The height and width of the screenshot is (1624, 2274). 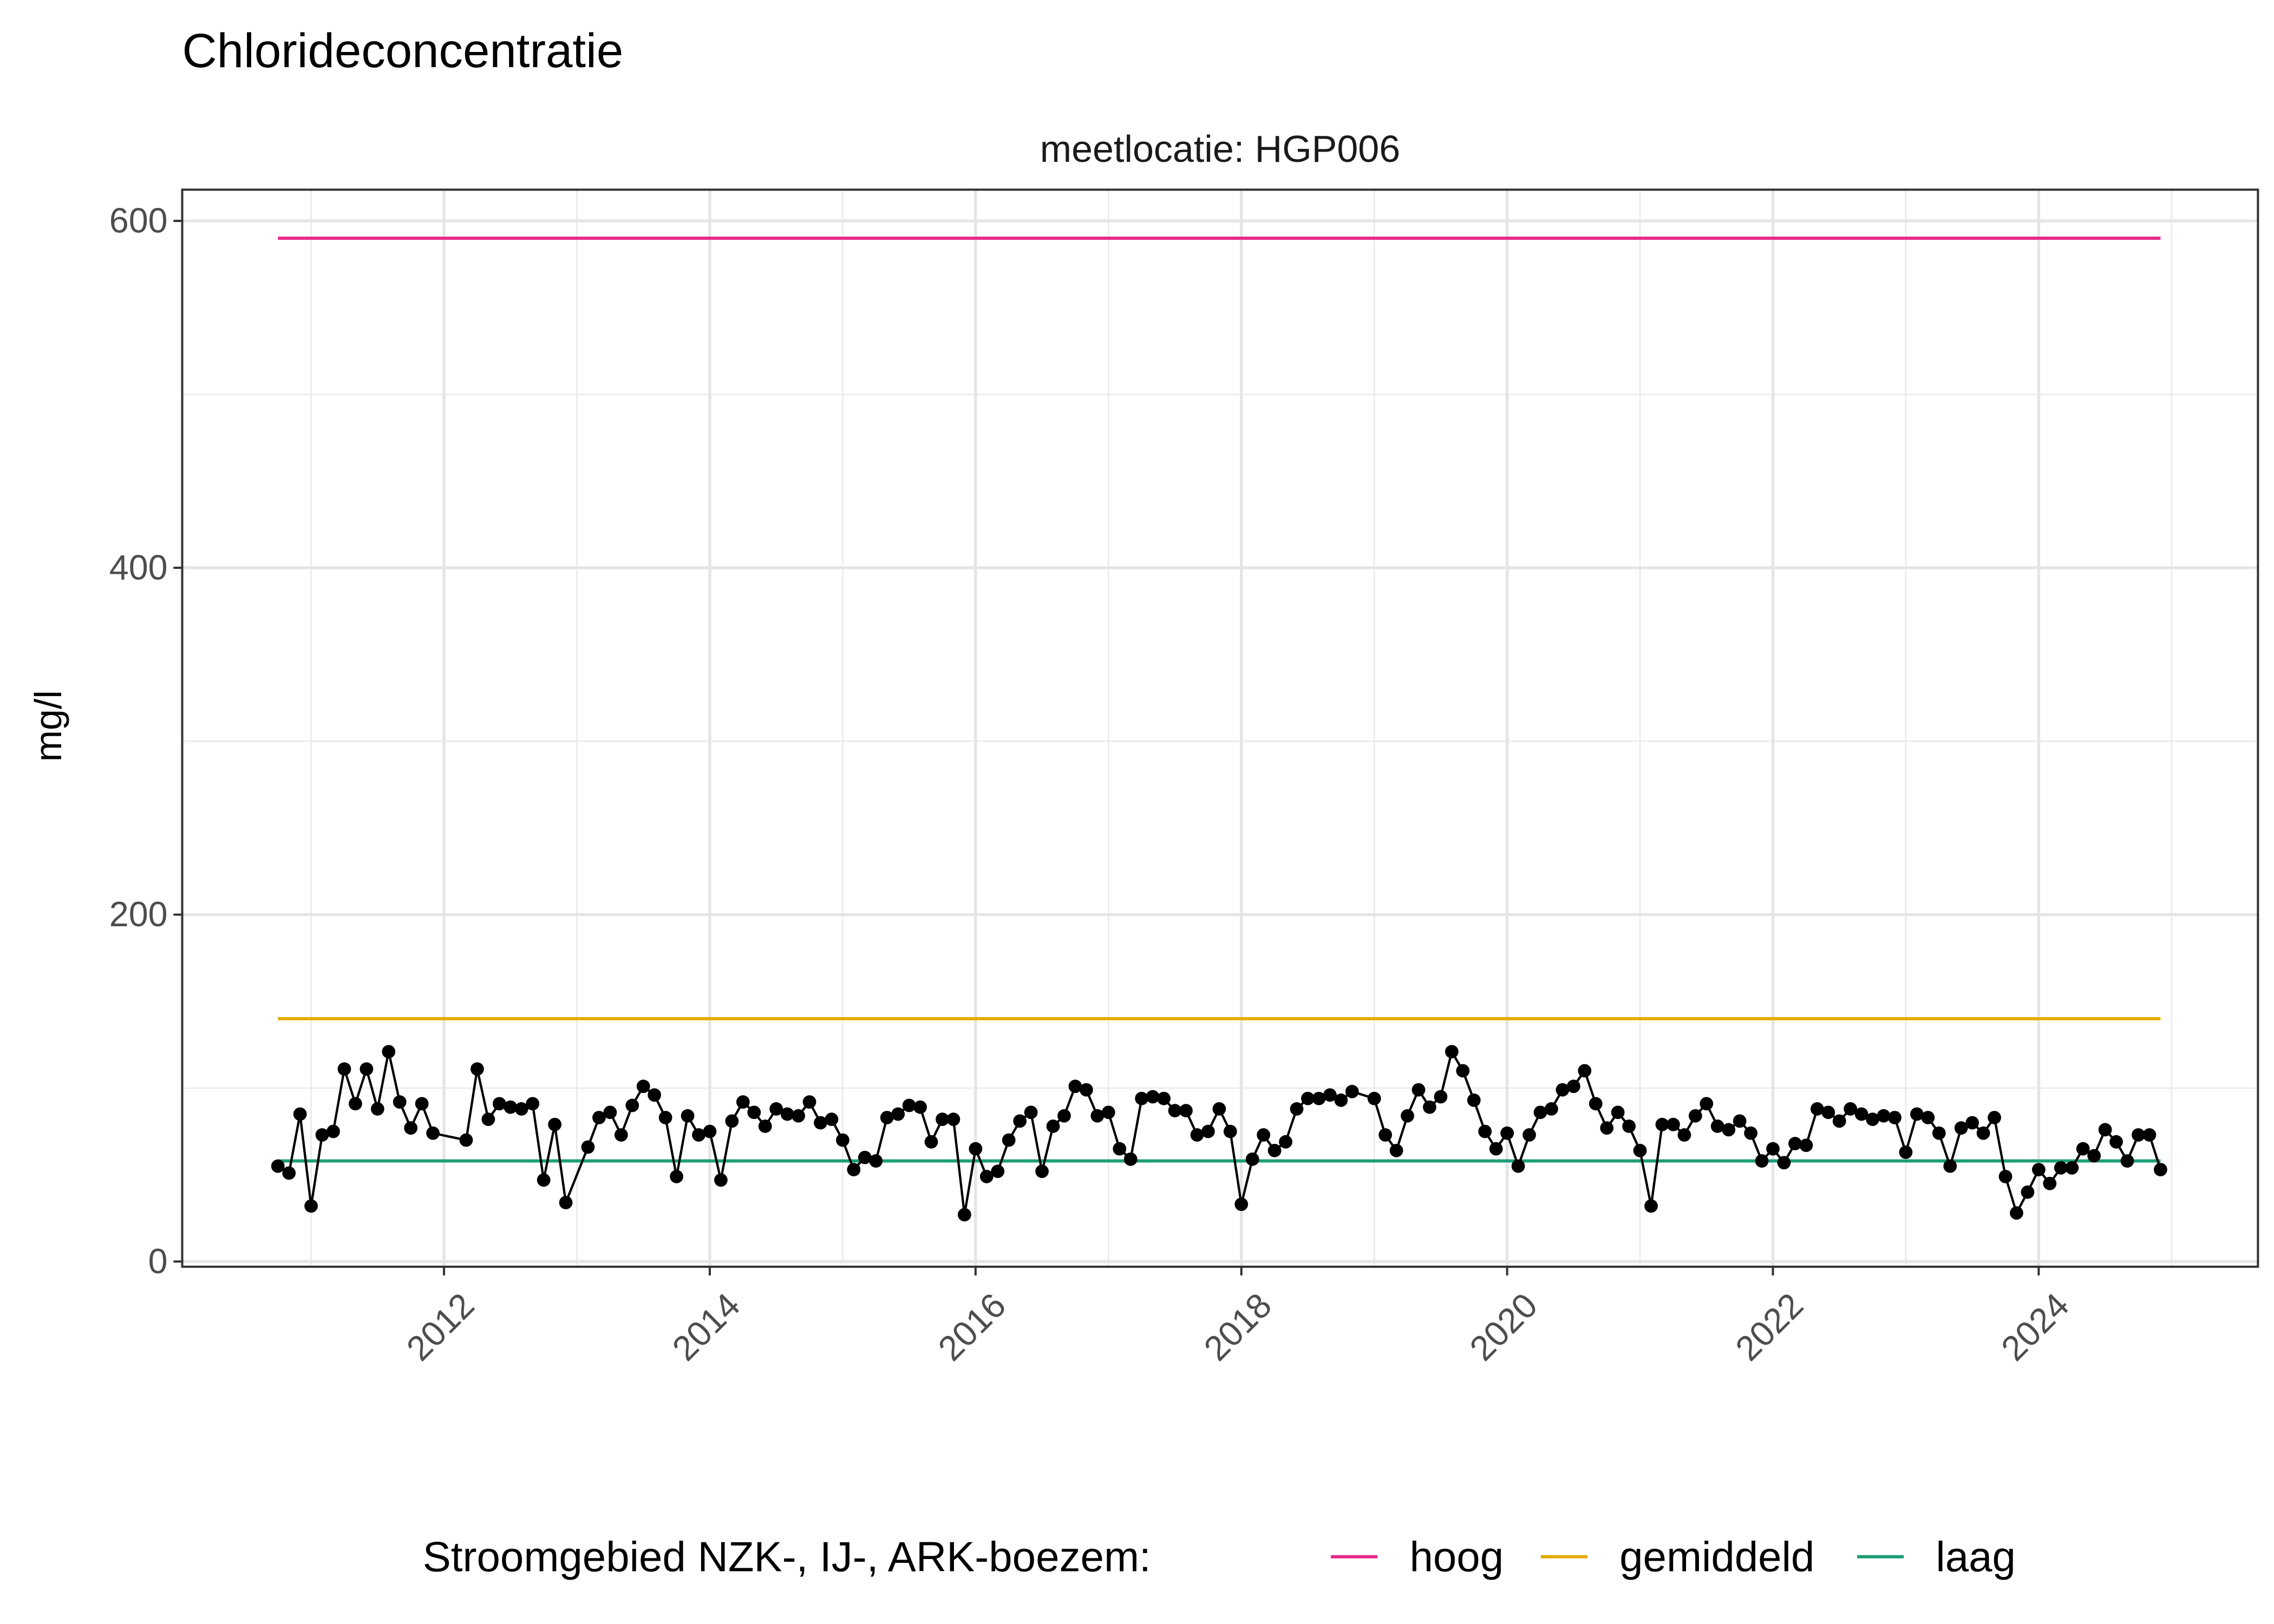 What do you see at coordinates (139, 220) in the screenshot?
I see `y-tick-label: 600` at bounding box center [139, 220].